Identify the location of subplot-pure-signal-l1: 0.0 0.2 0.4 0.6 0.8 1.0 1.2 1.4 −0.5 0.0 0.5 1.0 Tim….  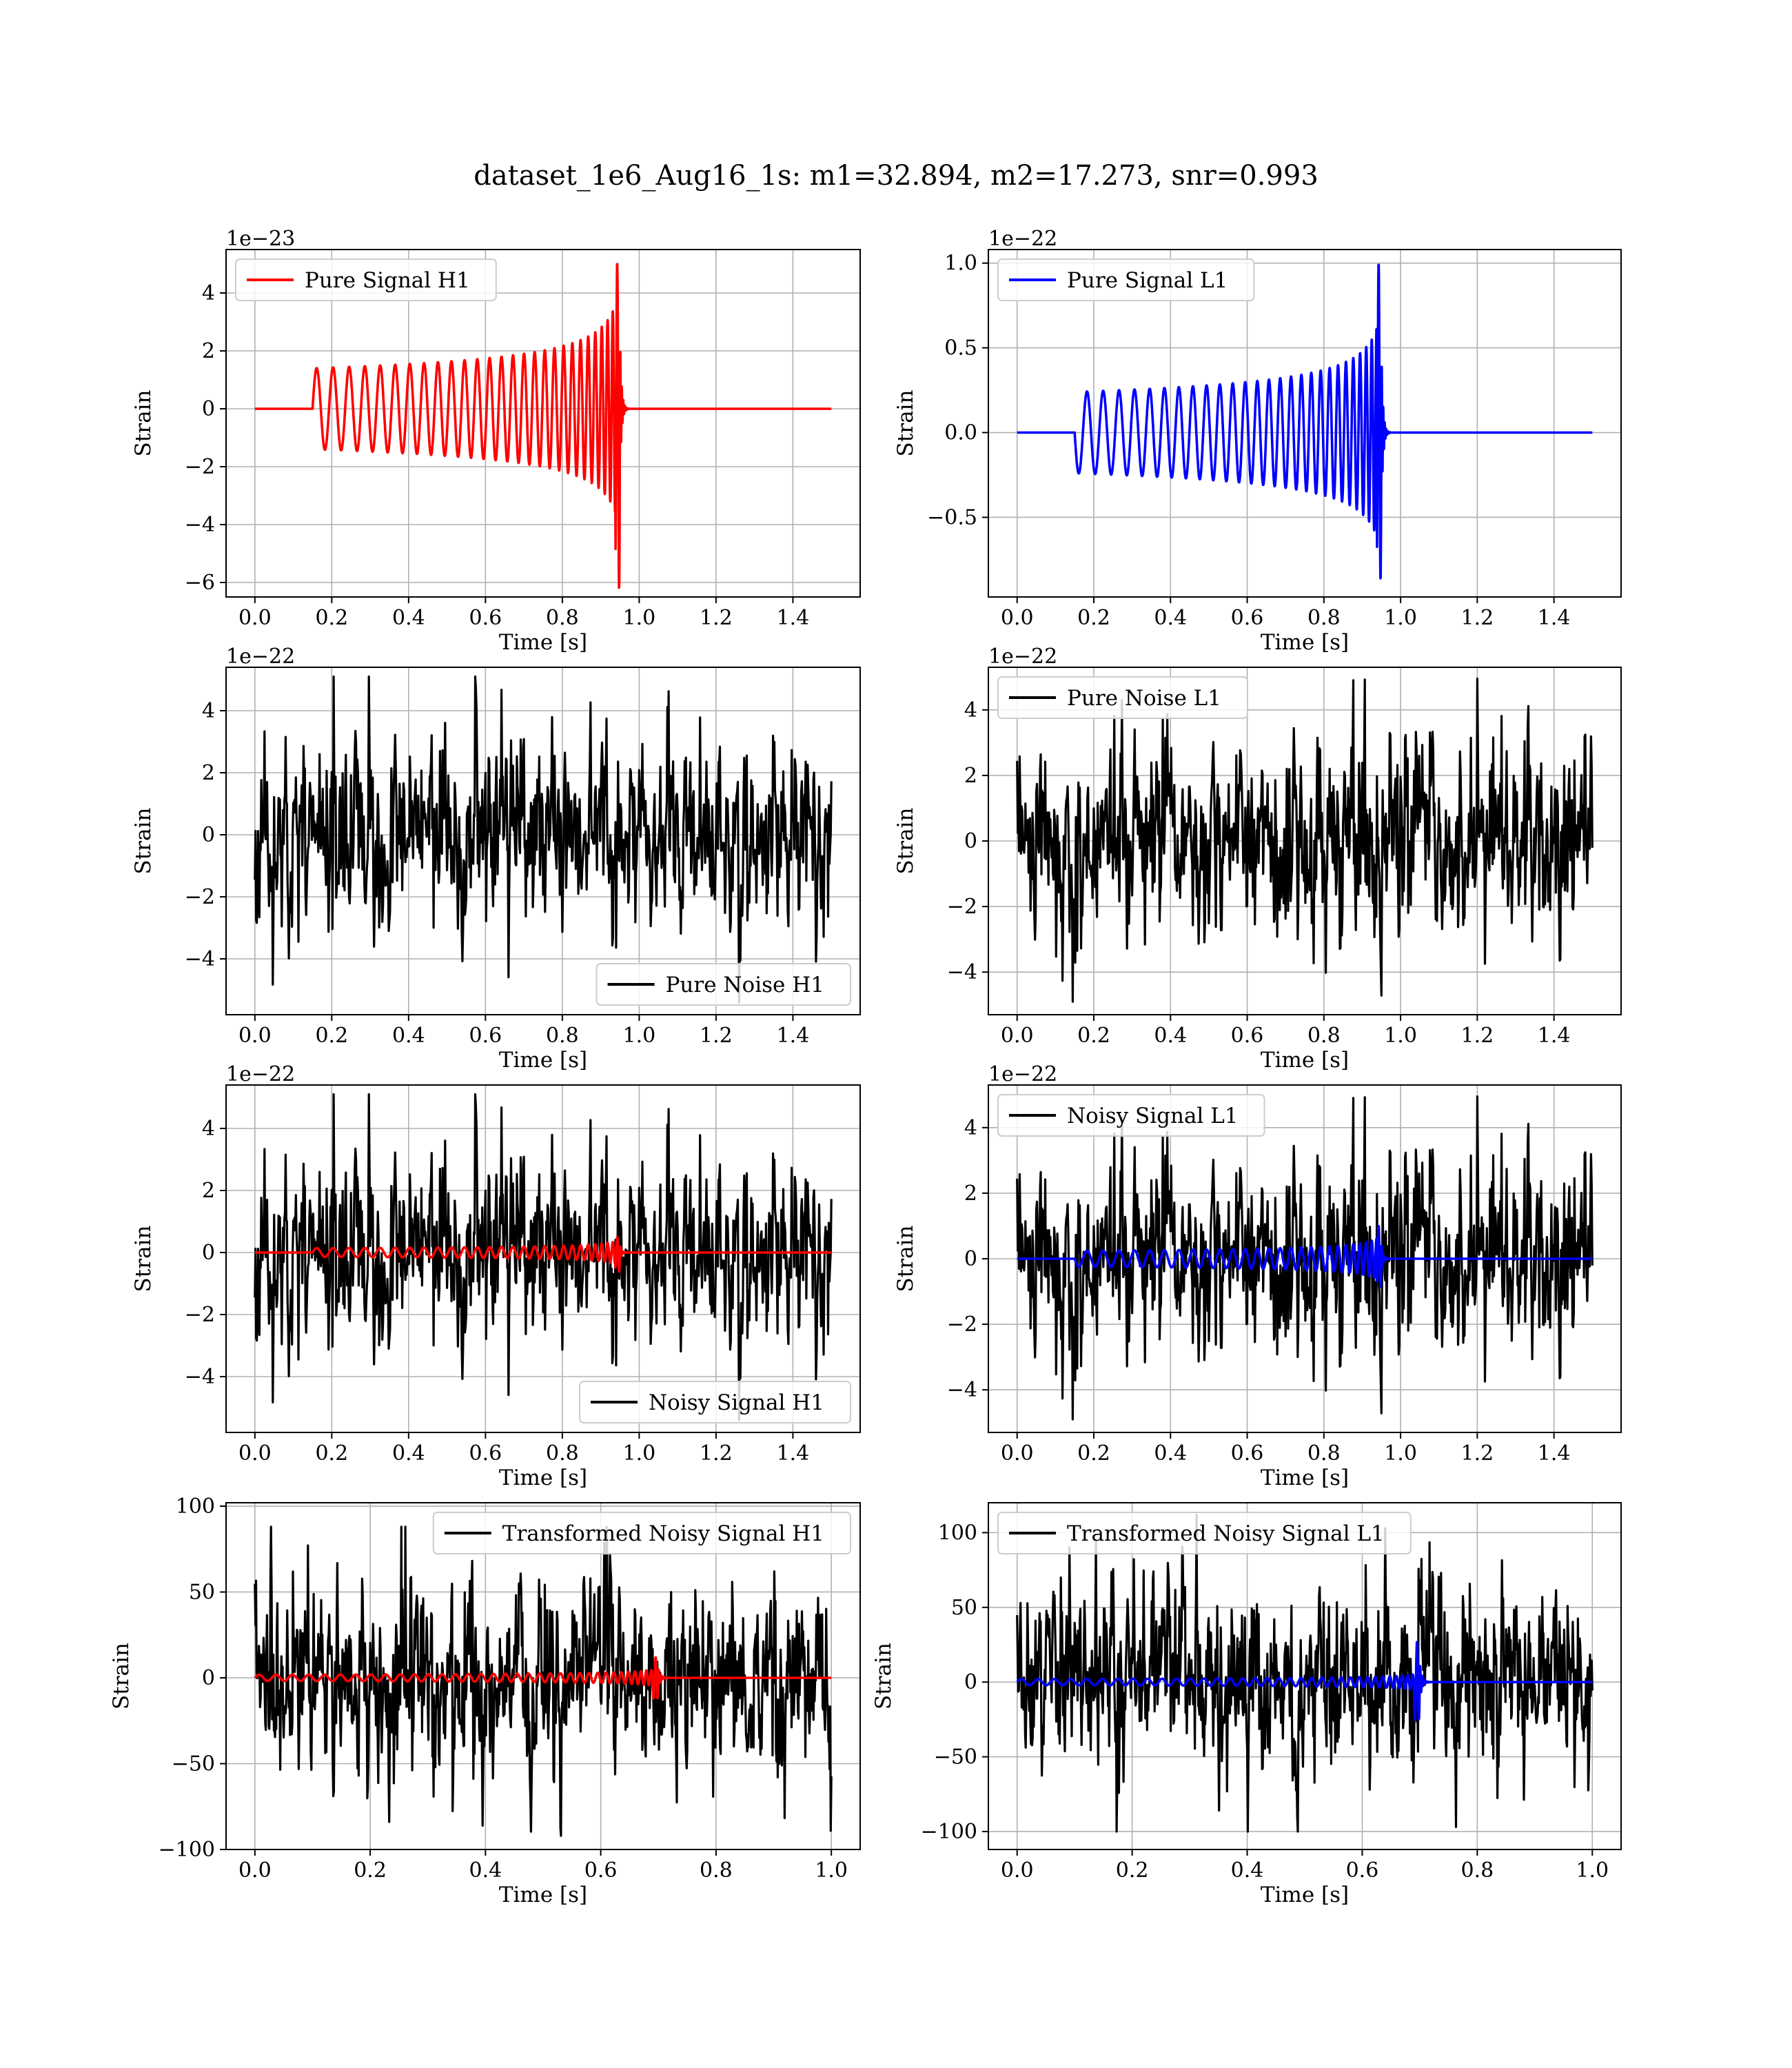
(1257, 441).